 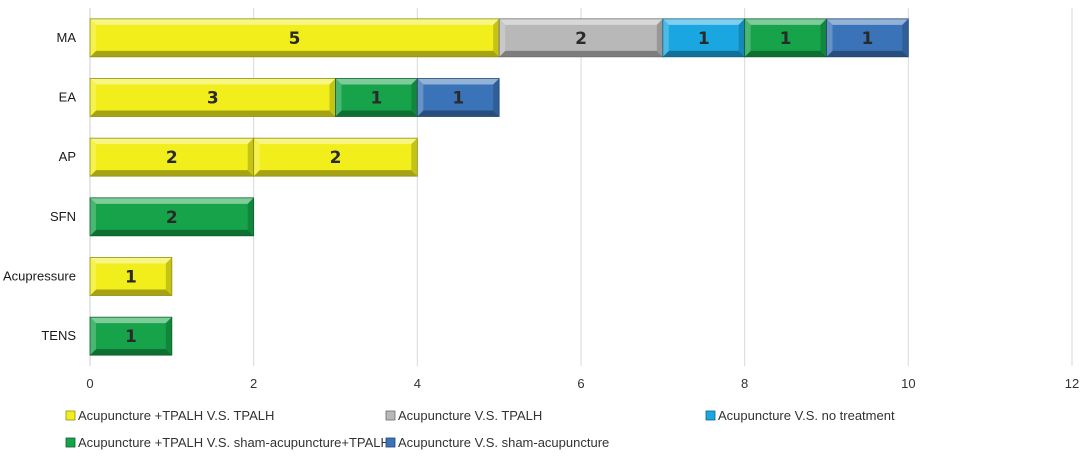 I want to click on x-tick-labels: 0 2 4 6 8 10 12, so click(x=582, y=383).